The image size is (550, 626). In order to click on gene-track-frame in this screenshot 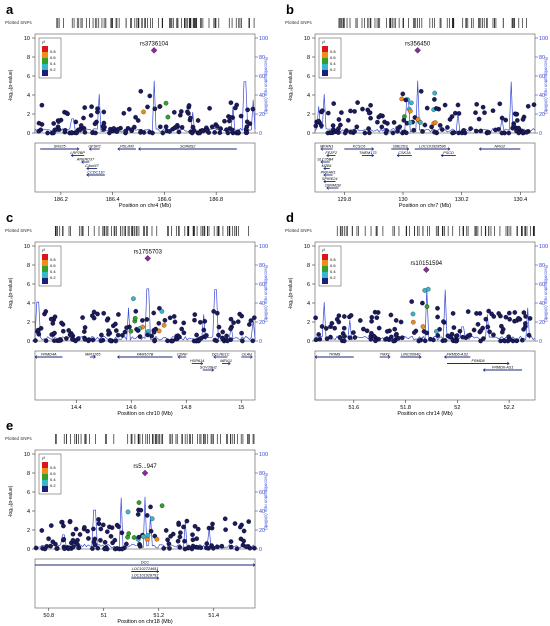, I will do `click(145, 375)`.